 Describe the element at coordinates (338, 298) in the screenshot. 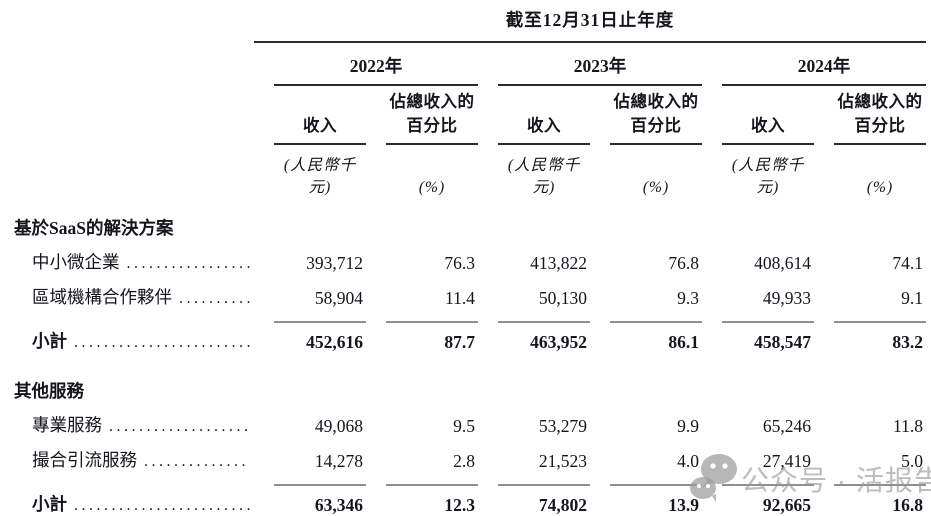

I see `revenue-value-cell: 58,904` at that location.